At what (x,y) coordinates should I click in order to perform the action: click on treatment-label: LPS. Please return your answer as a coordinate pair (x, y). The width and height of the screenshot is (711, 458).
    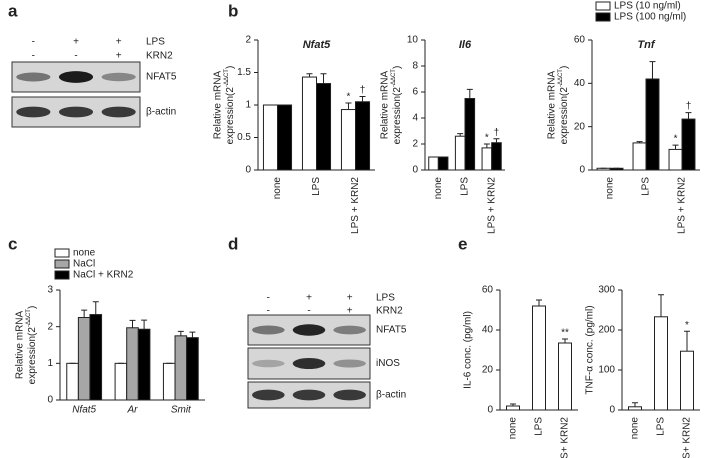
    Looking at the image, I should click on (385, 298).